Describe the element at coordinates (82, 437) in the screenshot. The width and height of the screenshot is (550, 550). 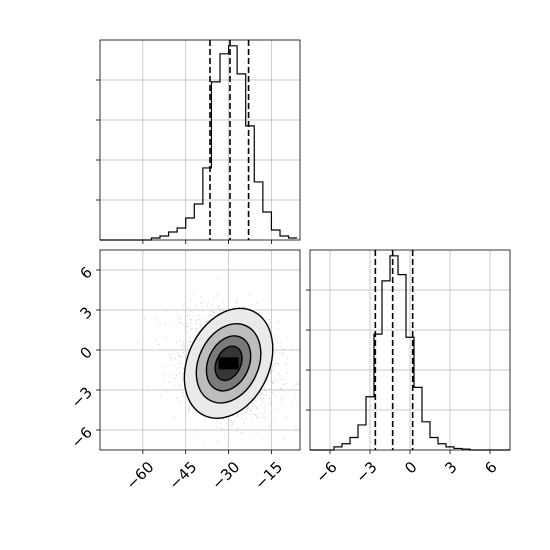
I see `y-tick-label: −6` at that location.